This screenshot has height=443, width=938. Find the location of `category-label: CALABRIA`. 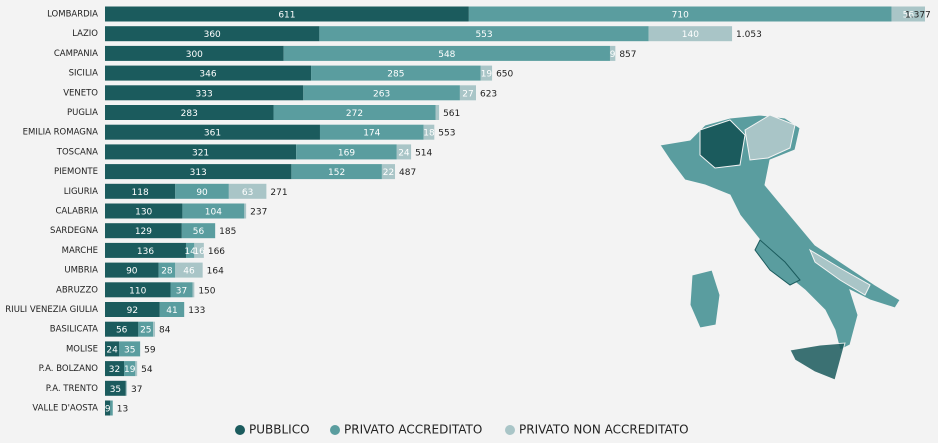

category-label: CALABRIA is located at coordinates (76, 212).